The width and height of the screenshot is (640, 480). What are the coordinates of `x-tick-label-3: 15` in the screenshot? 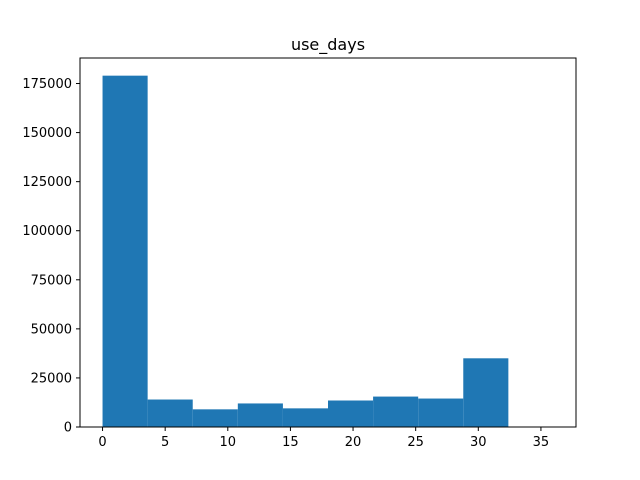 It's located at (290, 442).